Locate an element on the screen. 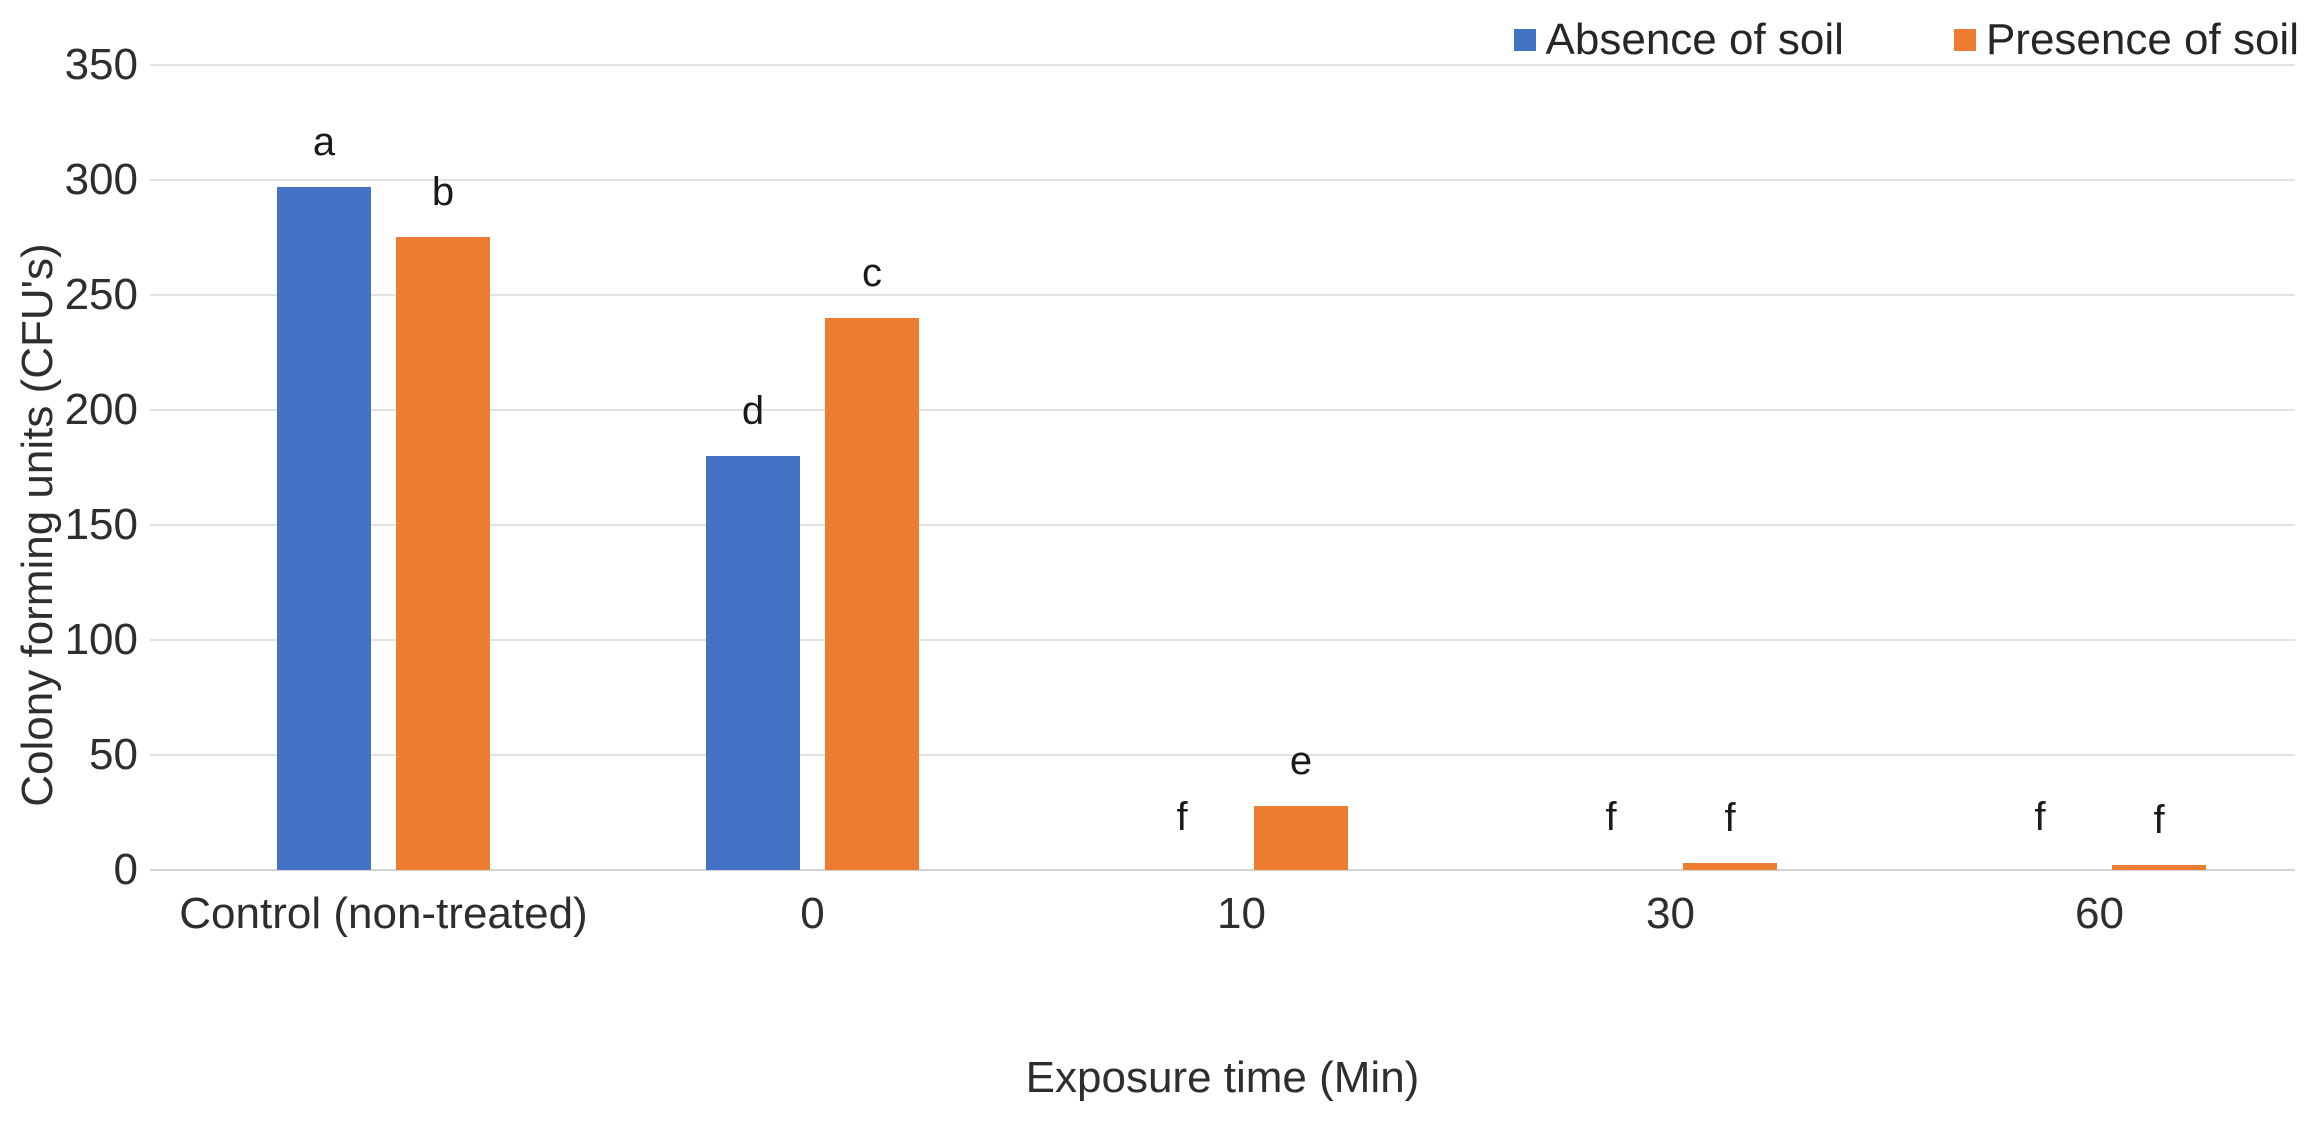 The width and height of the screenshot is (2321, 1128). x-axis-title: Exposure time (Min) is located at coordinates (1222, 1077).